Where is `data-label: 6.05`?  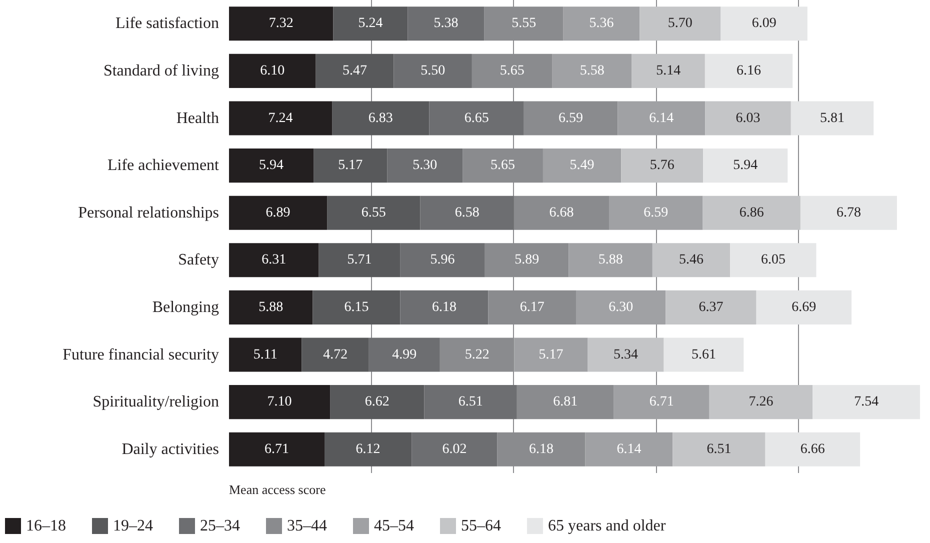 data-label: 6.05 is located at coordinates (773, 260).